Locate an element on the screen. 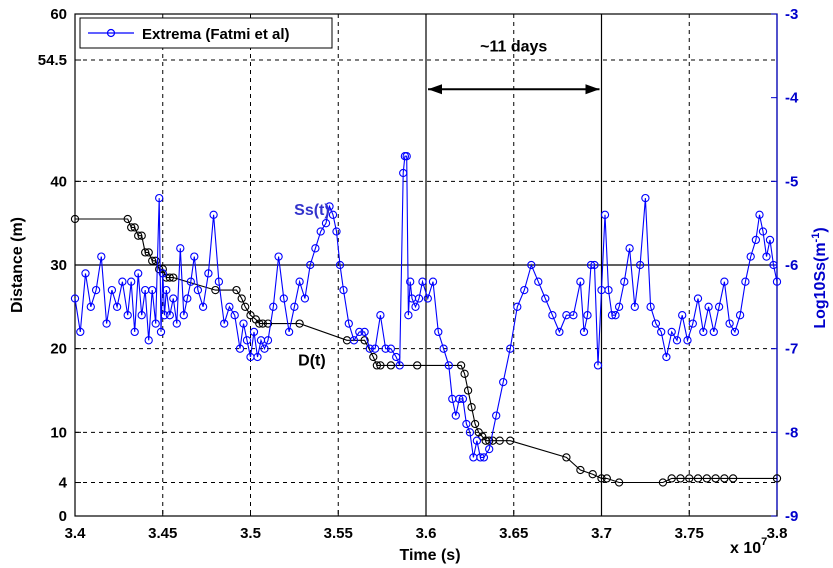 The image size is (833, 568). y-tick-label: 0 is located at coordinates (63, 516).